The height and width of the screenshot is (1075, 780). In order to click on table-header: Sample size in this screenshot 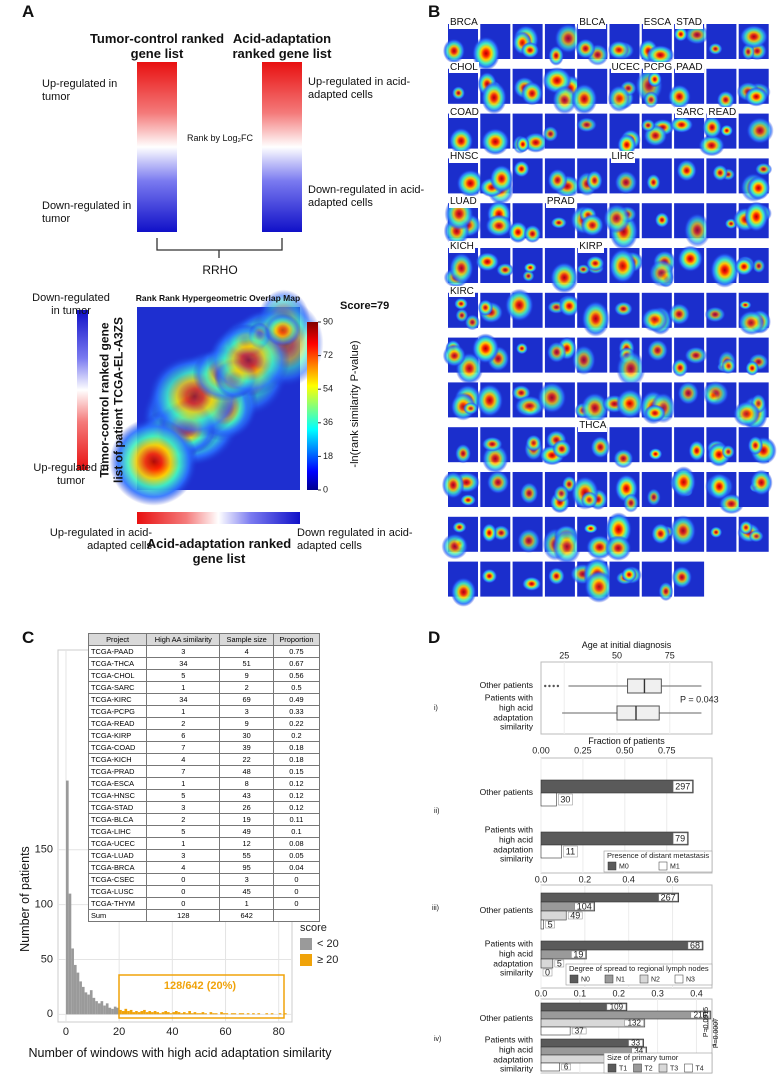, I will do `click(246, 639)`.